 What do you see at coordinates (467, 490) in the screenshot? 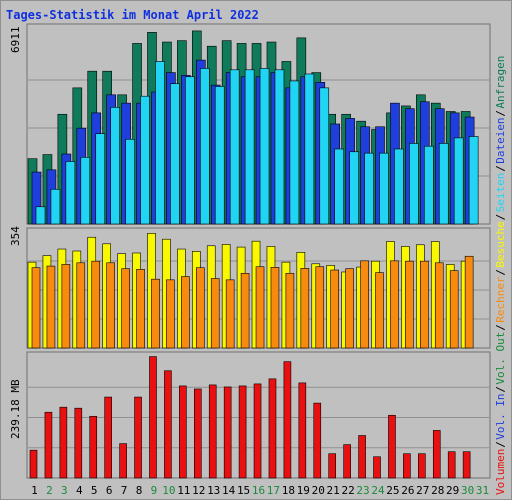
I see `x-tick-label-day-30: 30` at bounding box center [467, 490].